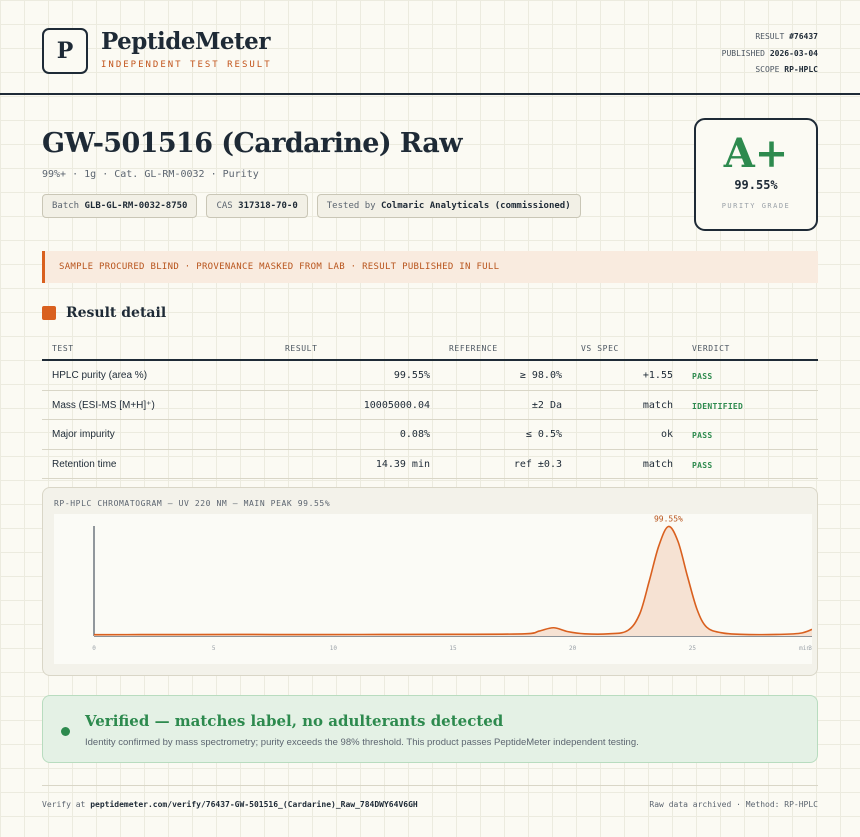 The width and height of the screenshot is (860, 837). I want to click on x-tick-label: 0, so click(94, 648).